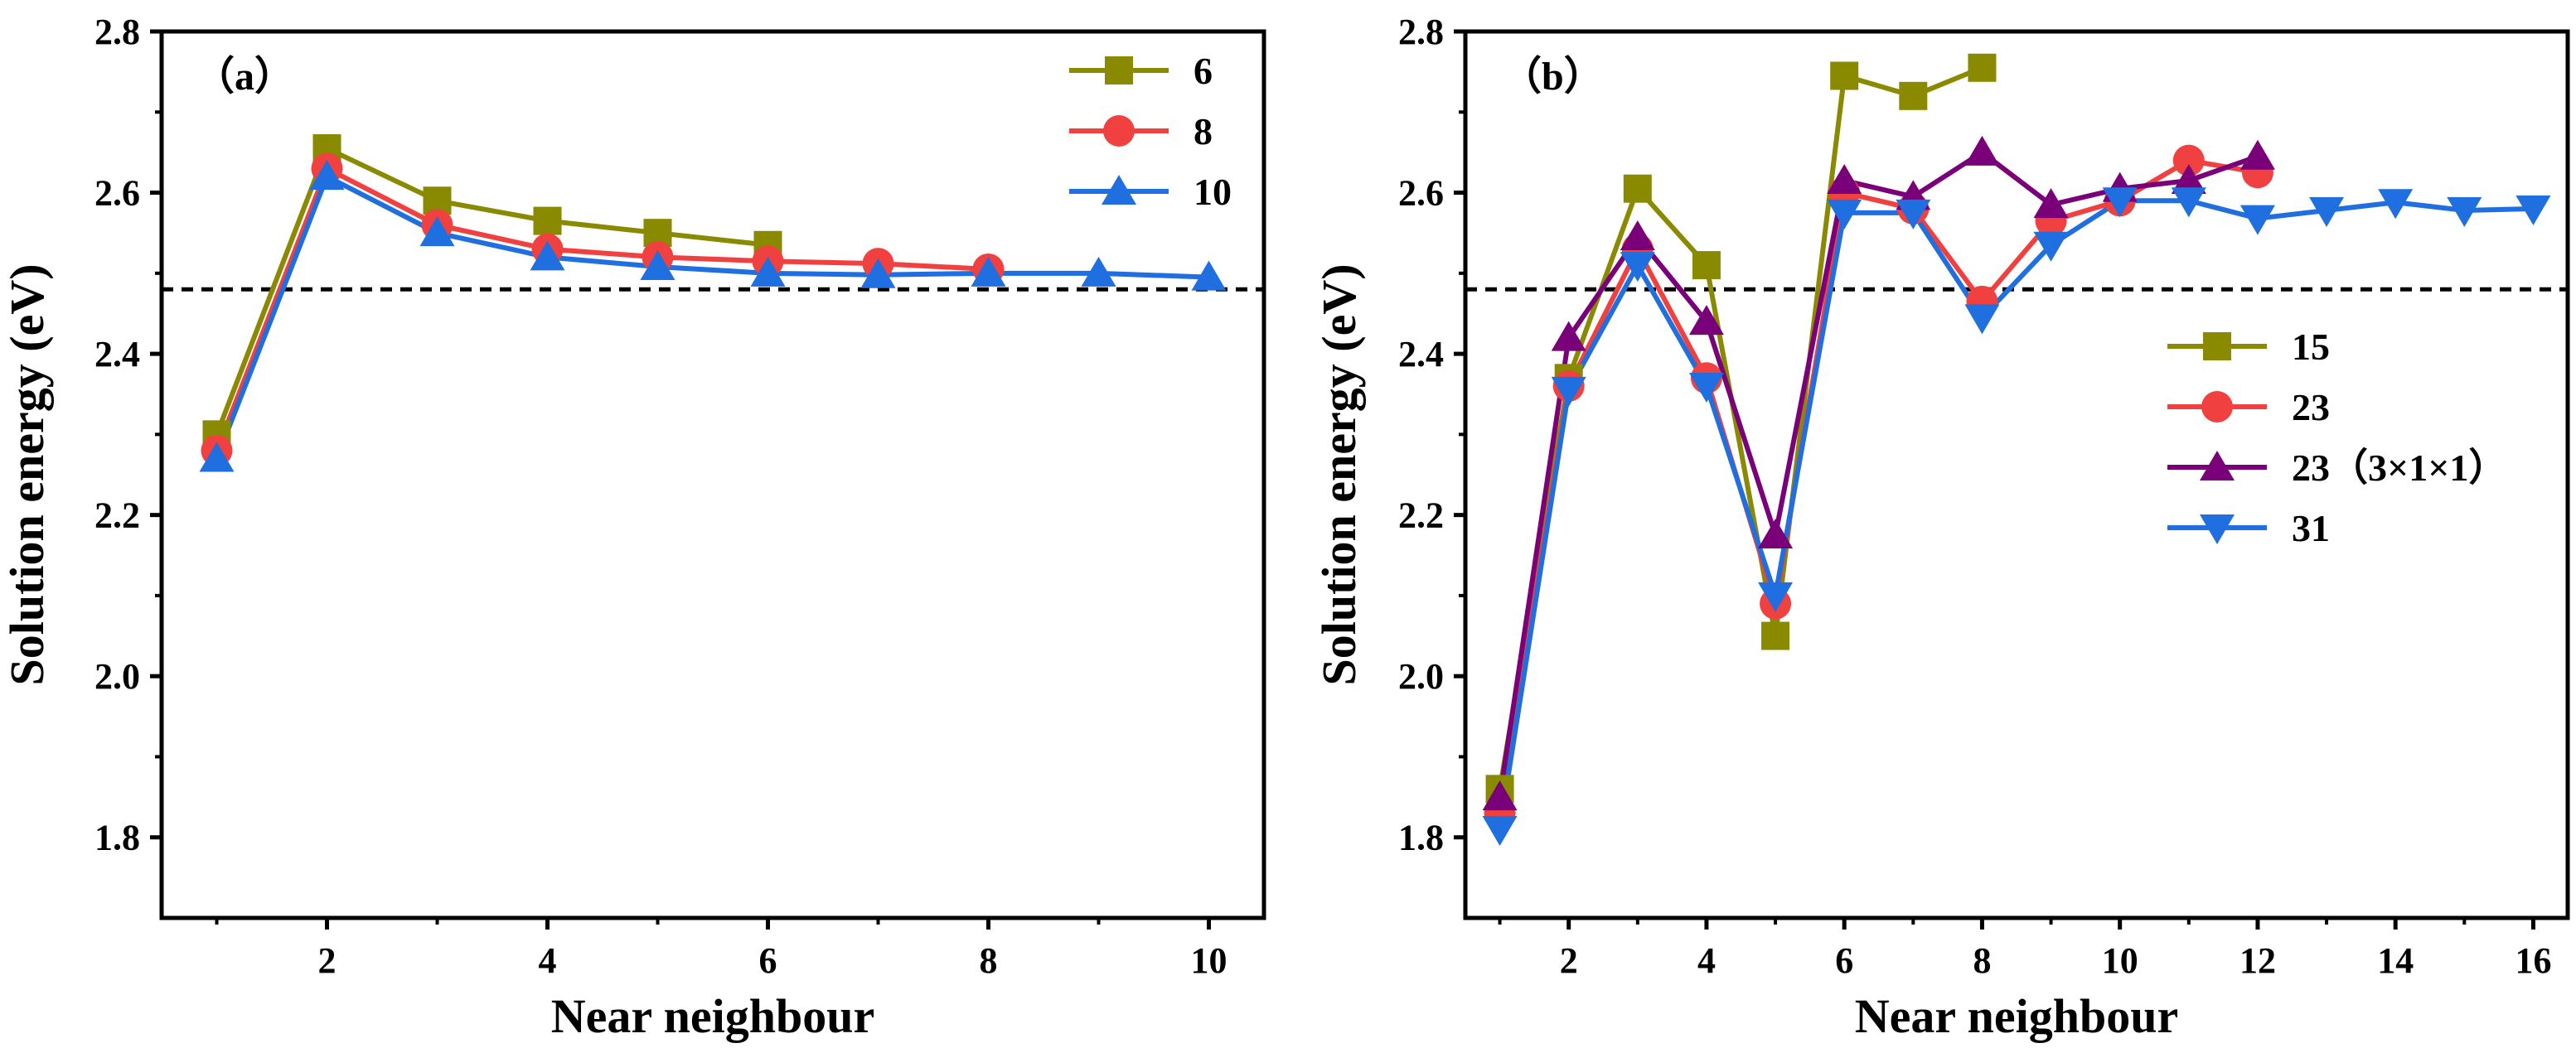 Image resolution: width=2576 pixels, height=1048 pixels. What do you see at coordinates (327, 960) in the screenshot?
I see `panel-a-x-tick-label: 2` at bounding box center [327, 960].